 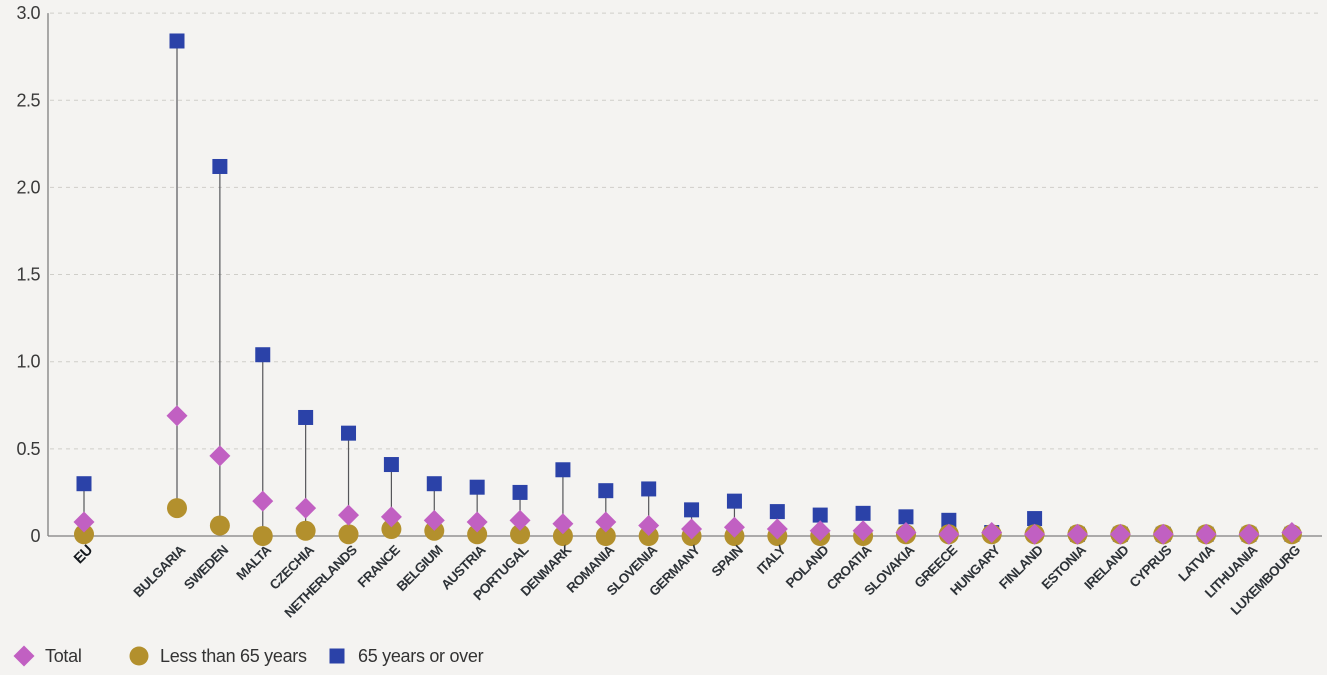 What do you see at coordinates (1151, 566) in the screenshot?
I see `x-axis-label: CYPRUS` at bounding box center [1151, 566].